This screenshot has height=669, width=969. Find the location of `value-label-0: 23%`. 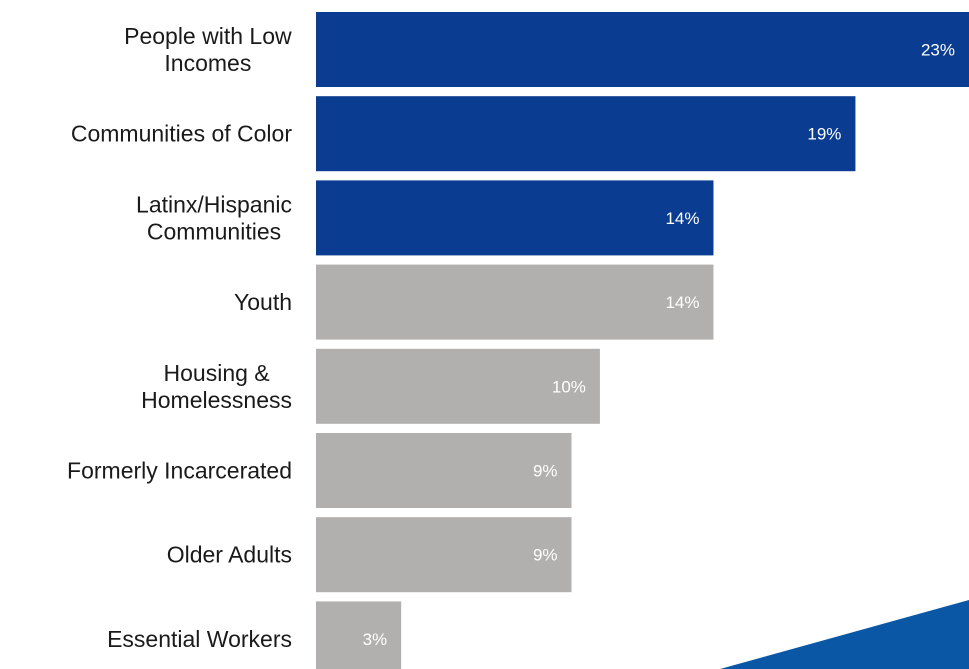

value-label-0: 23% is located at coordinates (938, 50).